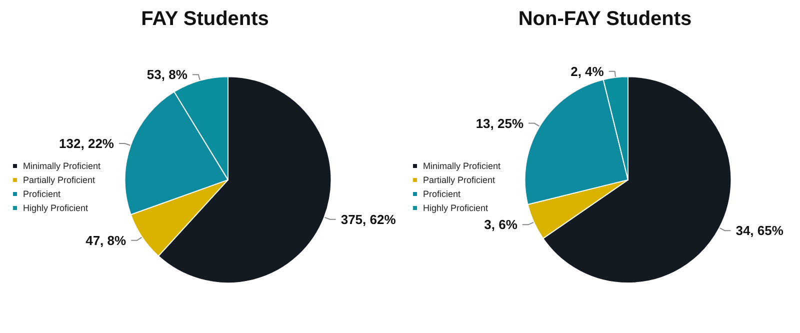  Describe the element at coordinates (368, 219) in the screenshot. I see `data-label: 375, 62%` at that location.